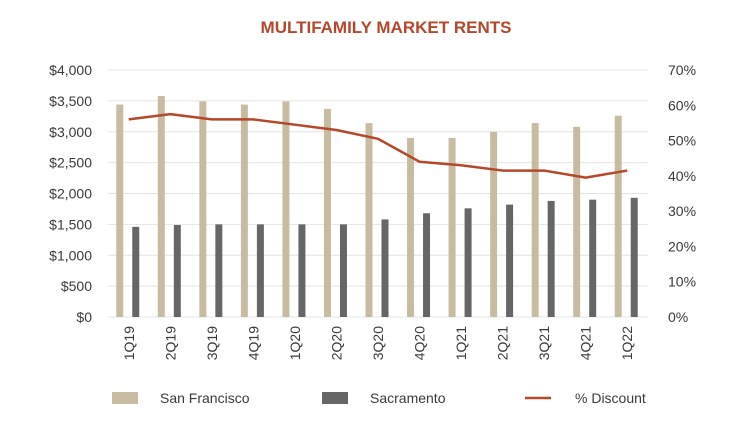 The width and height of the screenshot is (750, 442). What do you see at coordinates (682, 176) in the screenshot?
I see `right-tick-label: 40%` at bounding box center [682, 176].